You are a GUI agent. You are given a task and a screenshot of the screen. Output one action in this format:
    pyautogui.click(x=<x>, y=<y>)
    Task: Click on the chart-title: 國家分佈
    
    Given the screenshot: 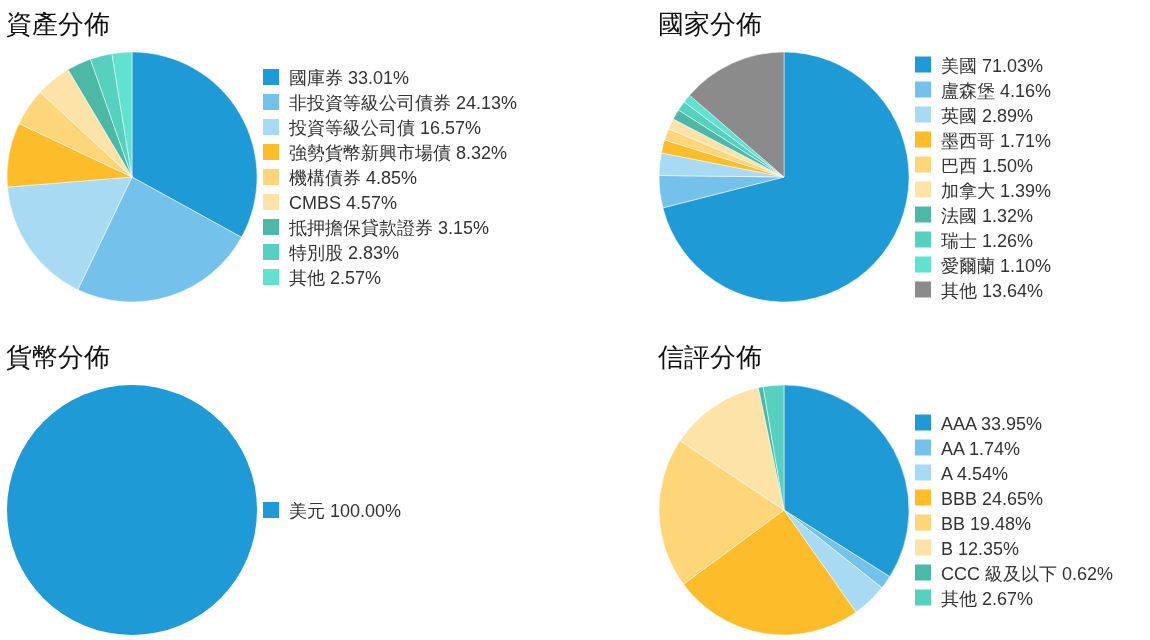 What is the action you would take?
    pyautogui.click(x=710, y=24)
    